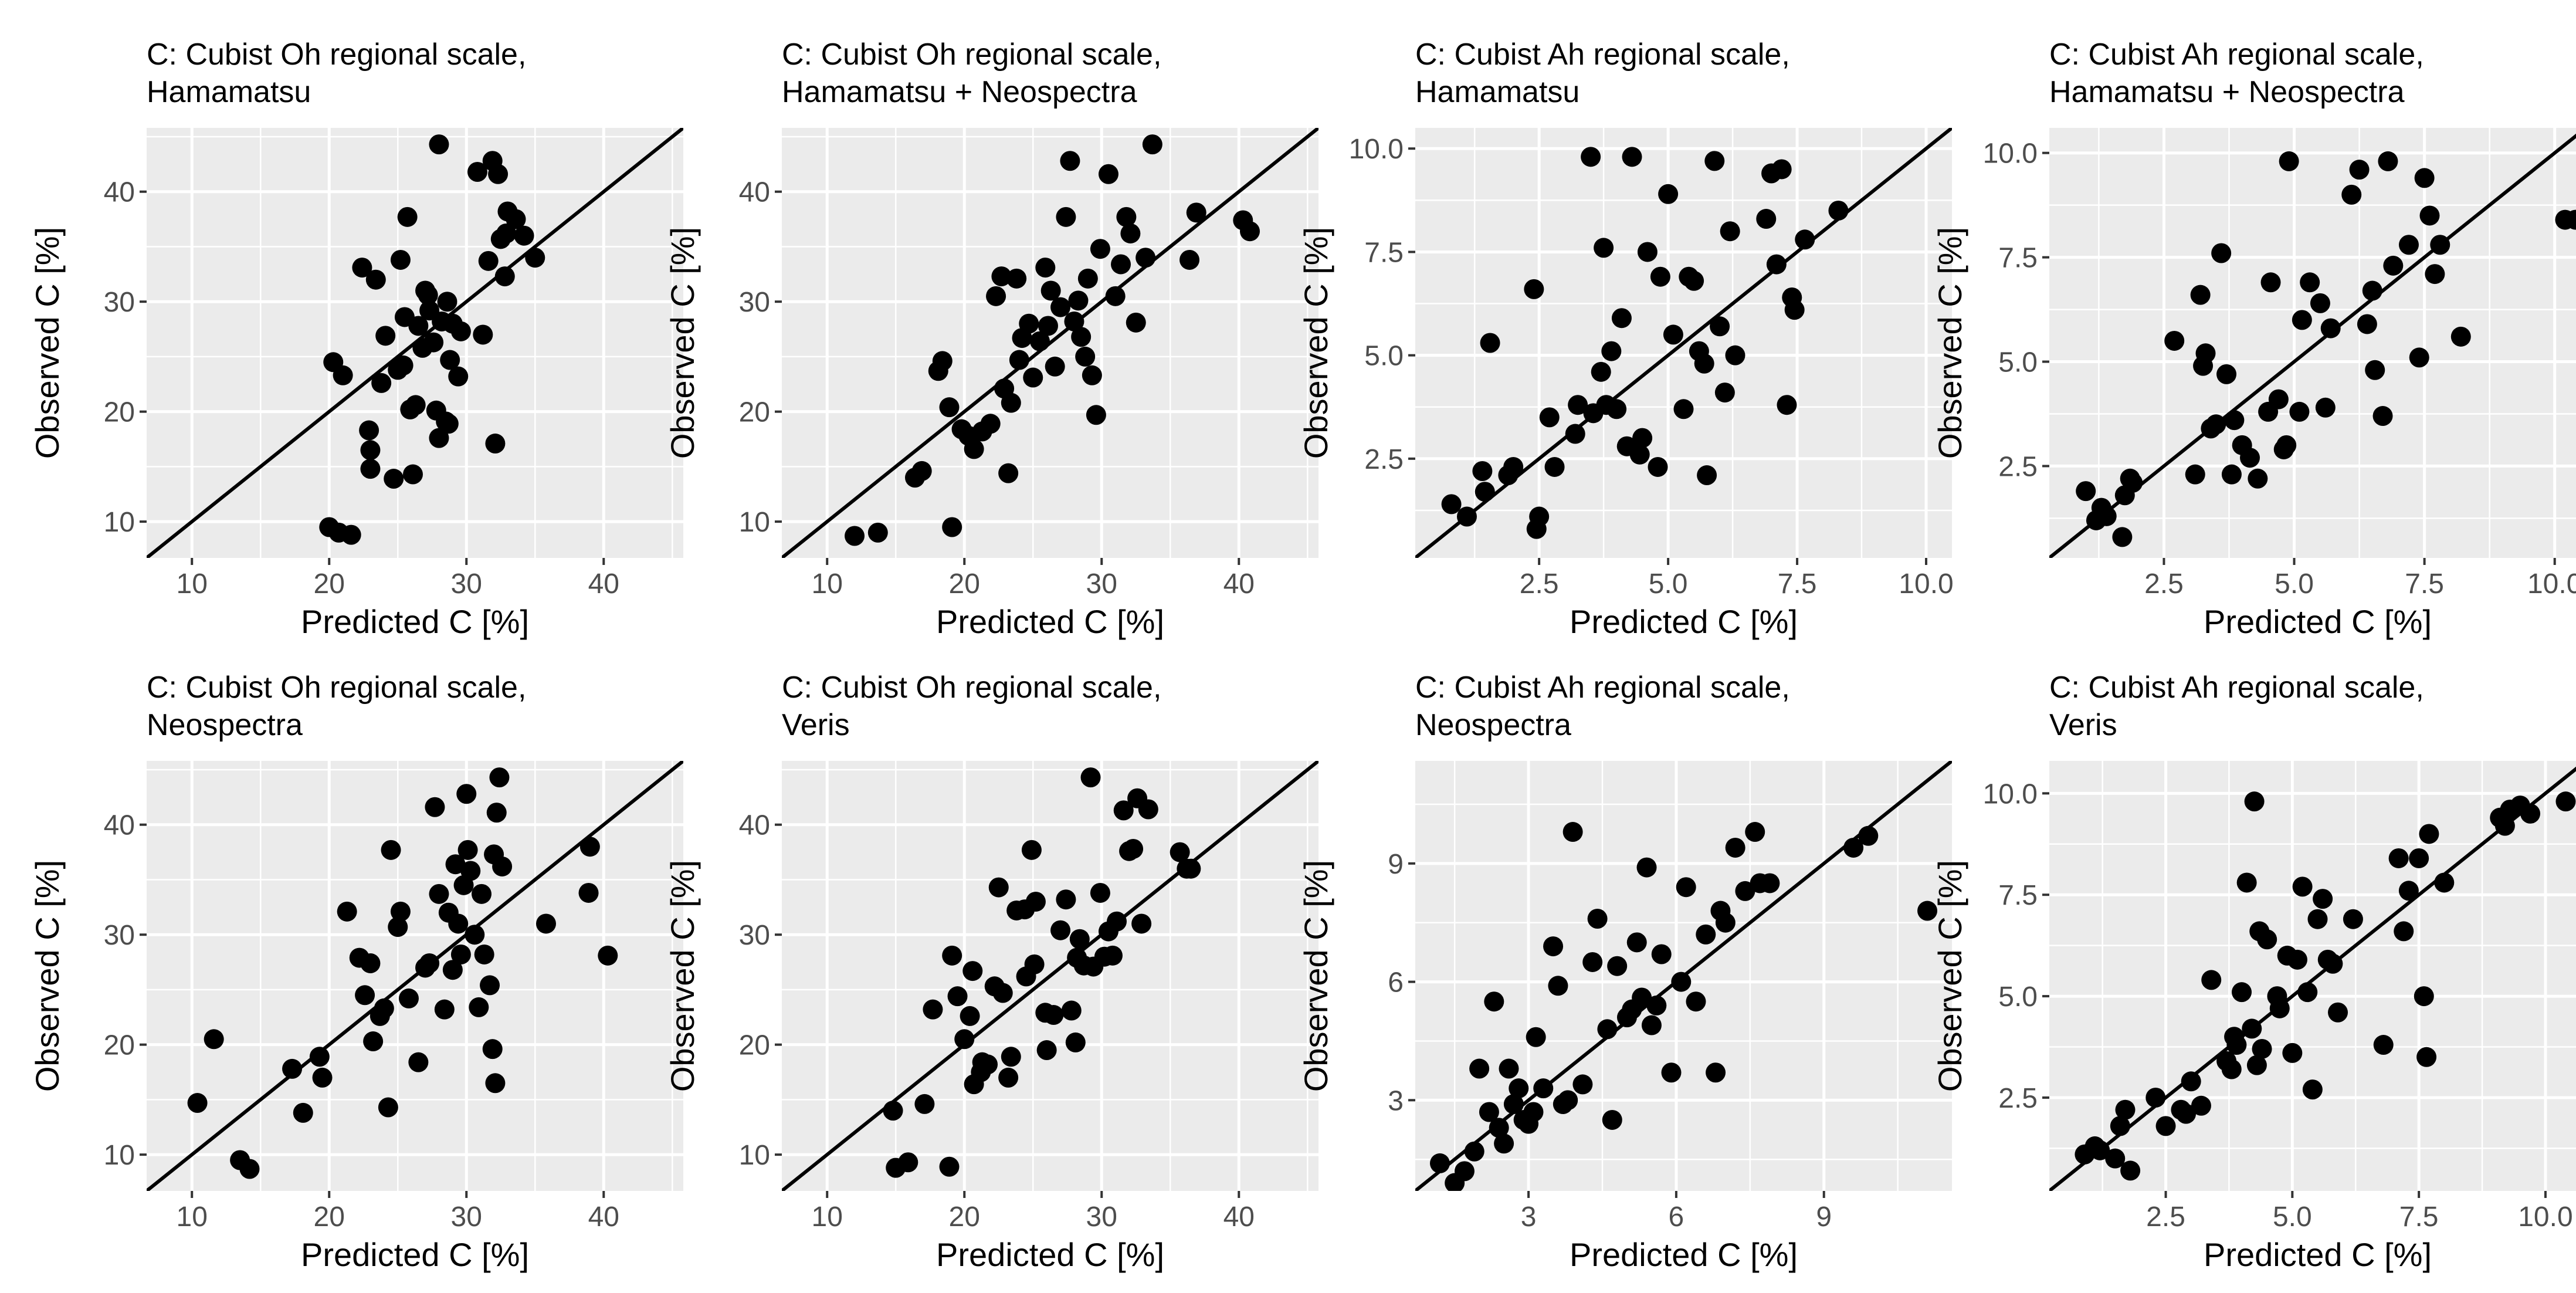 This screenshot has width=2576, height=1293. I want to click on y-tick-label: 2.5, so click(2018, 1098).